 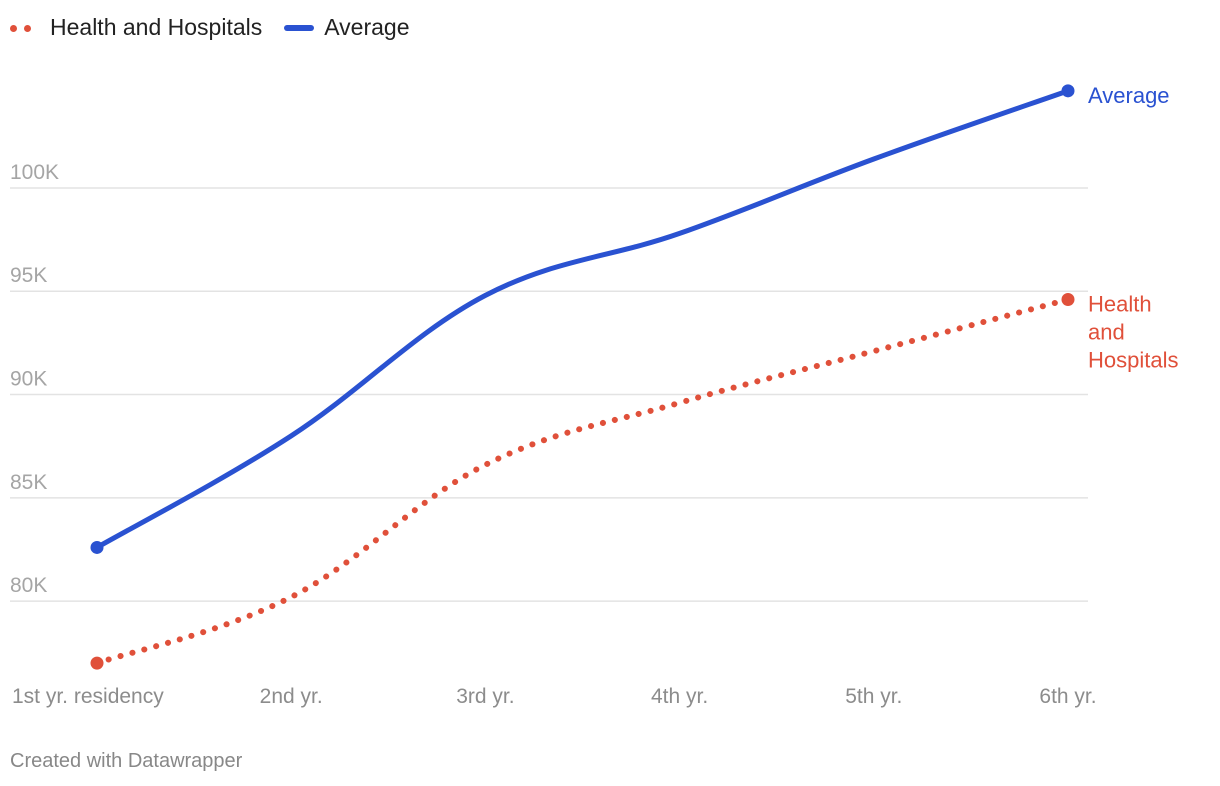 I want to click on y-axis-tick-labels: 80K 85K 90K 95K 100K, so click(x=34, y=379).